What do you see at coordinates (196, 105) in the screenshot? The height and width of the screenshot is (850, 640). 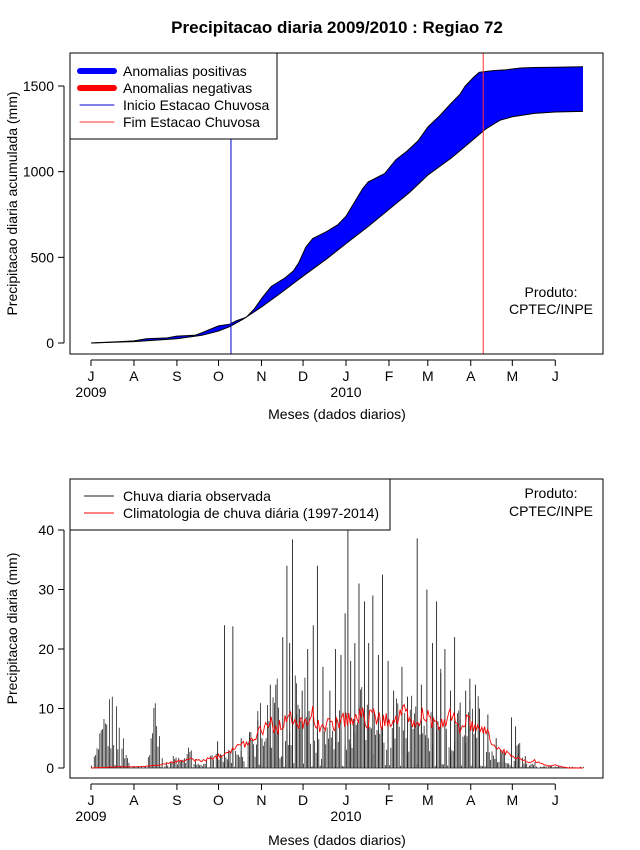 I see `legend-label: Inicio Estacao Chuvosa` at bounding box center [196, 105].